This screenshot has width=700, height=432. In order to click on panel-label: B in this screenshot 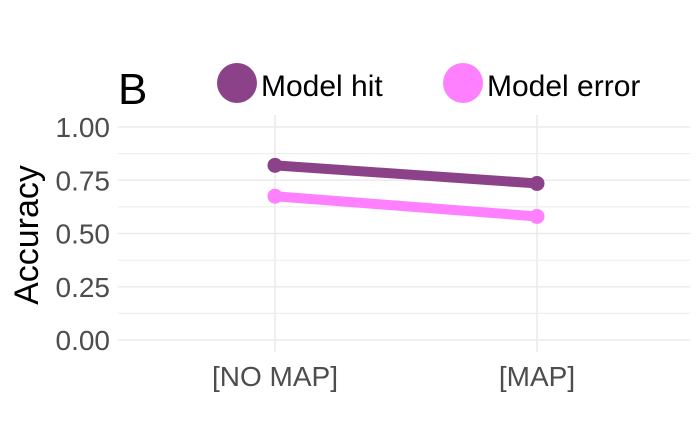, I will do `click(132, 89)`.